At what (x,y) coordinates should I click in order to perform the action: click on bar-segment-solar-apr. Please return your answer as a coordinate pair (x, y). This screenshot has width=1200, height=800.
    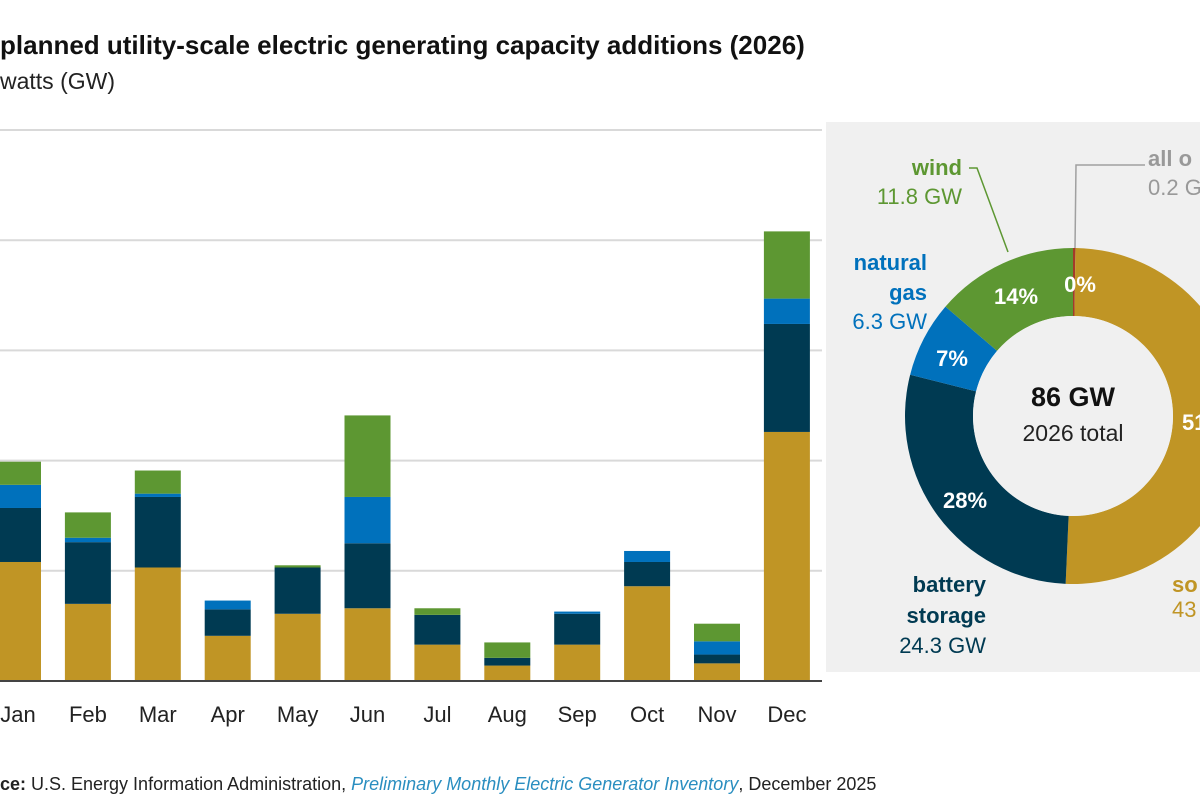
    Looking at the image, I should click on (227, 658).